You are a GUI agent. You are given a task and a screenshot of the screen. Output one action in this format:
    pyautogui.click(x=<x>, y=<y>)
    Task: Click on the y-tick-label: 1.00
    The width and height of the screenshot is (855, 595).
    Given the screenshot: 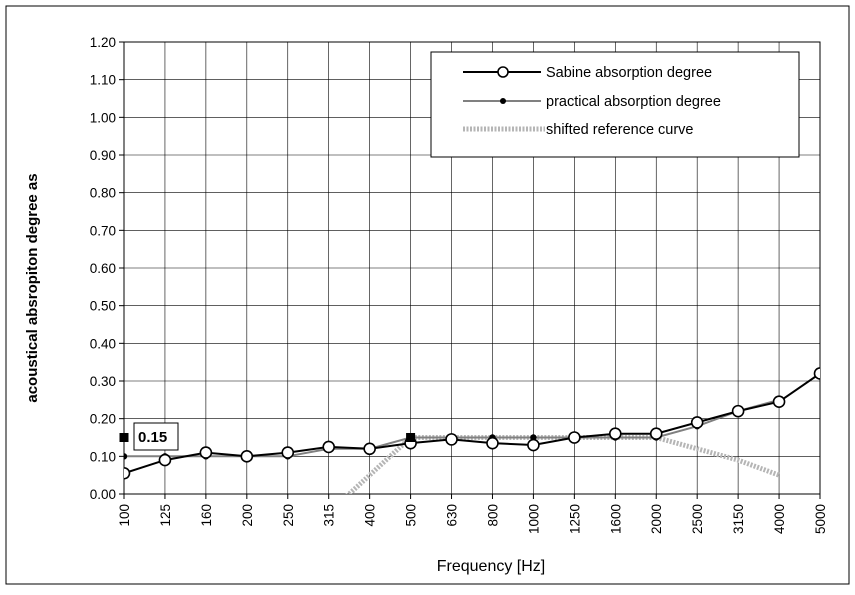 What is the action you would take?
    pyautogui.click(x=103, y=117)
    